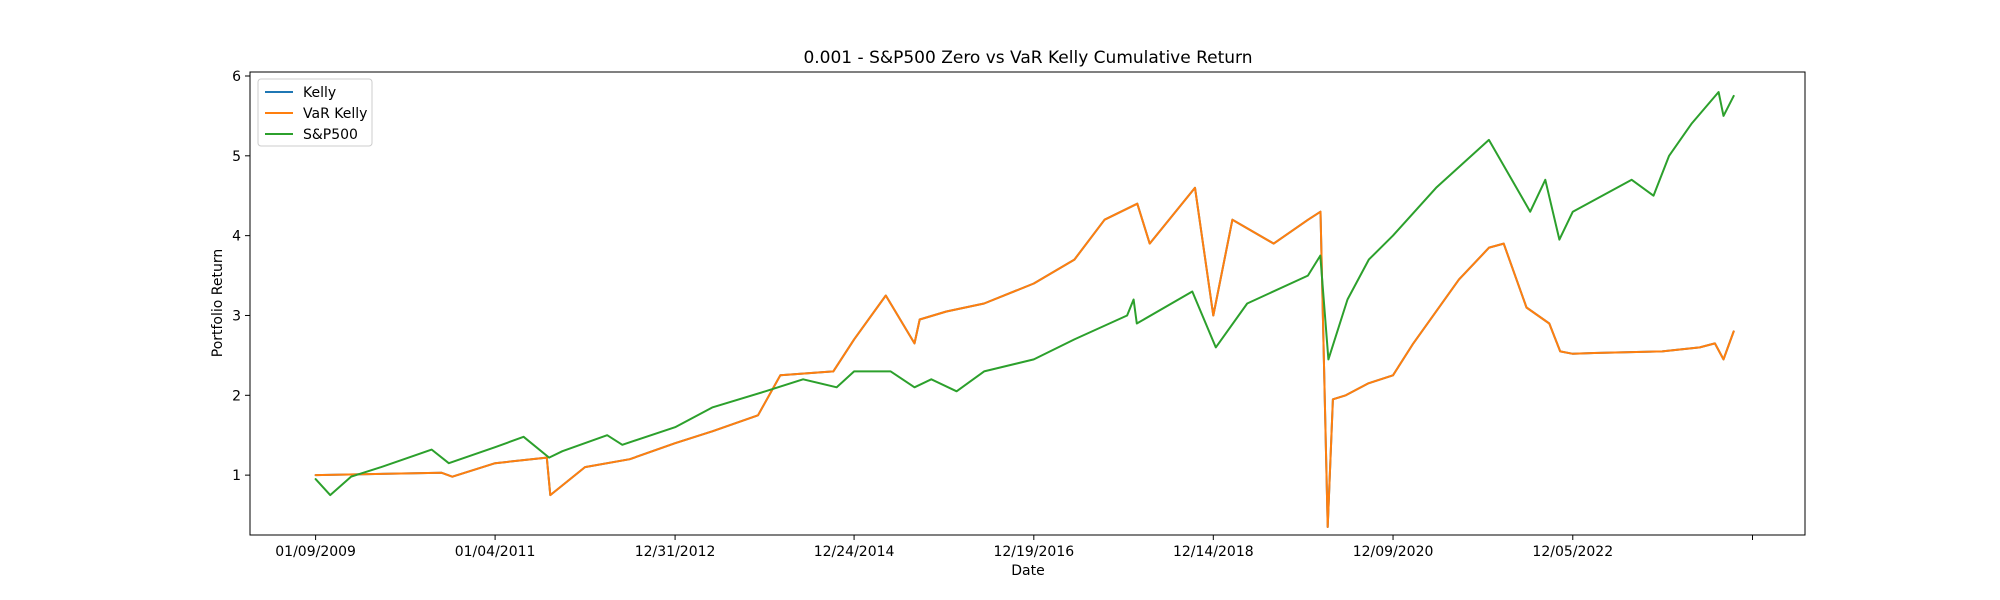  I want to click on x-tick-label: 12/24/2014, so click(854, 552).